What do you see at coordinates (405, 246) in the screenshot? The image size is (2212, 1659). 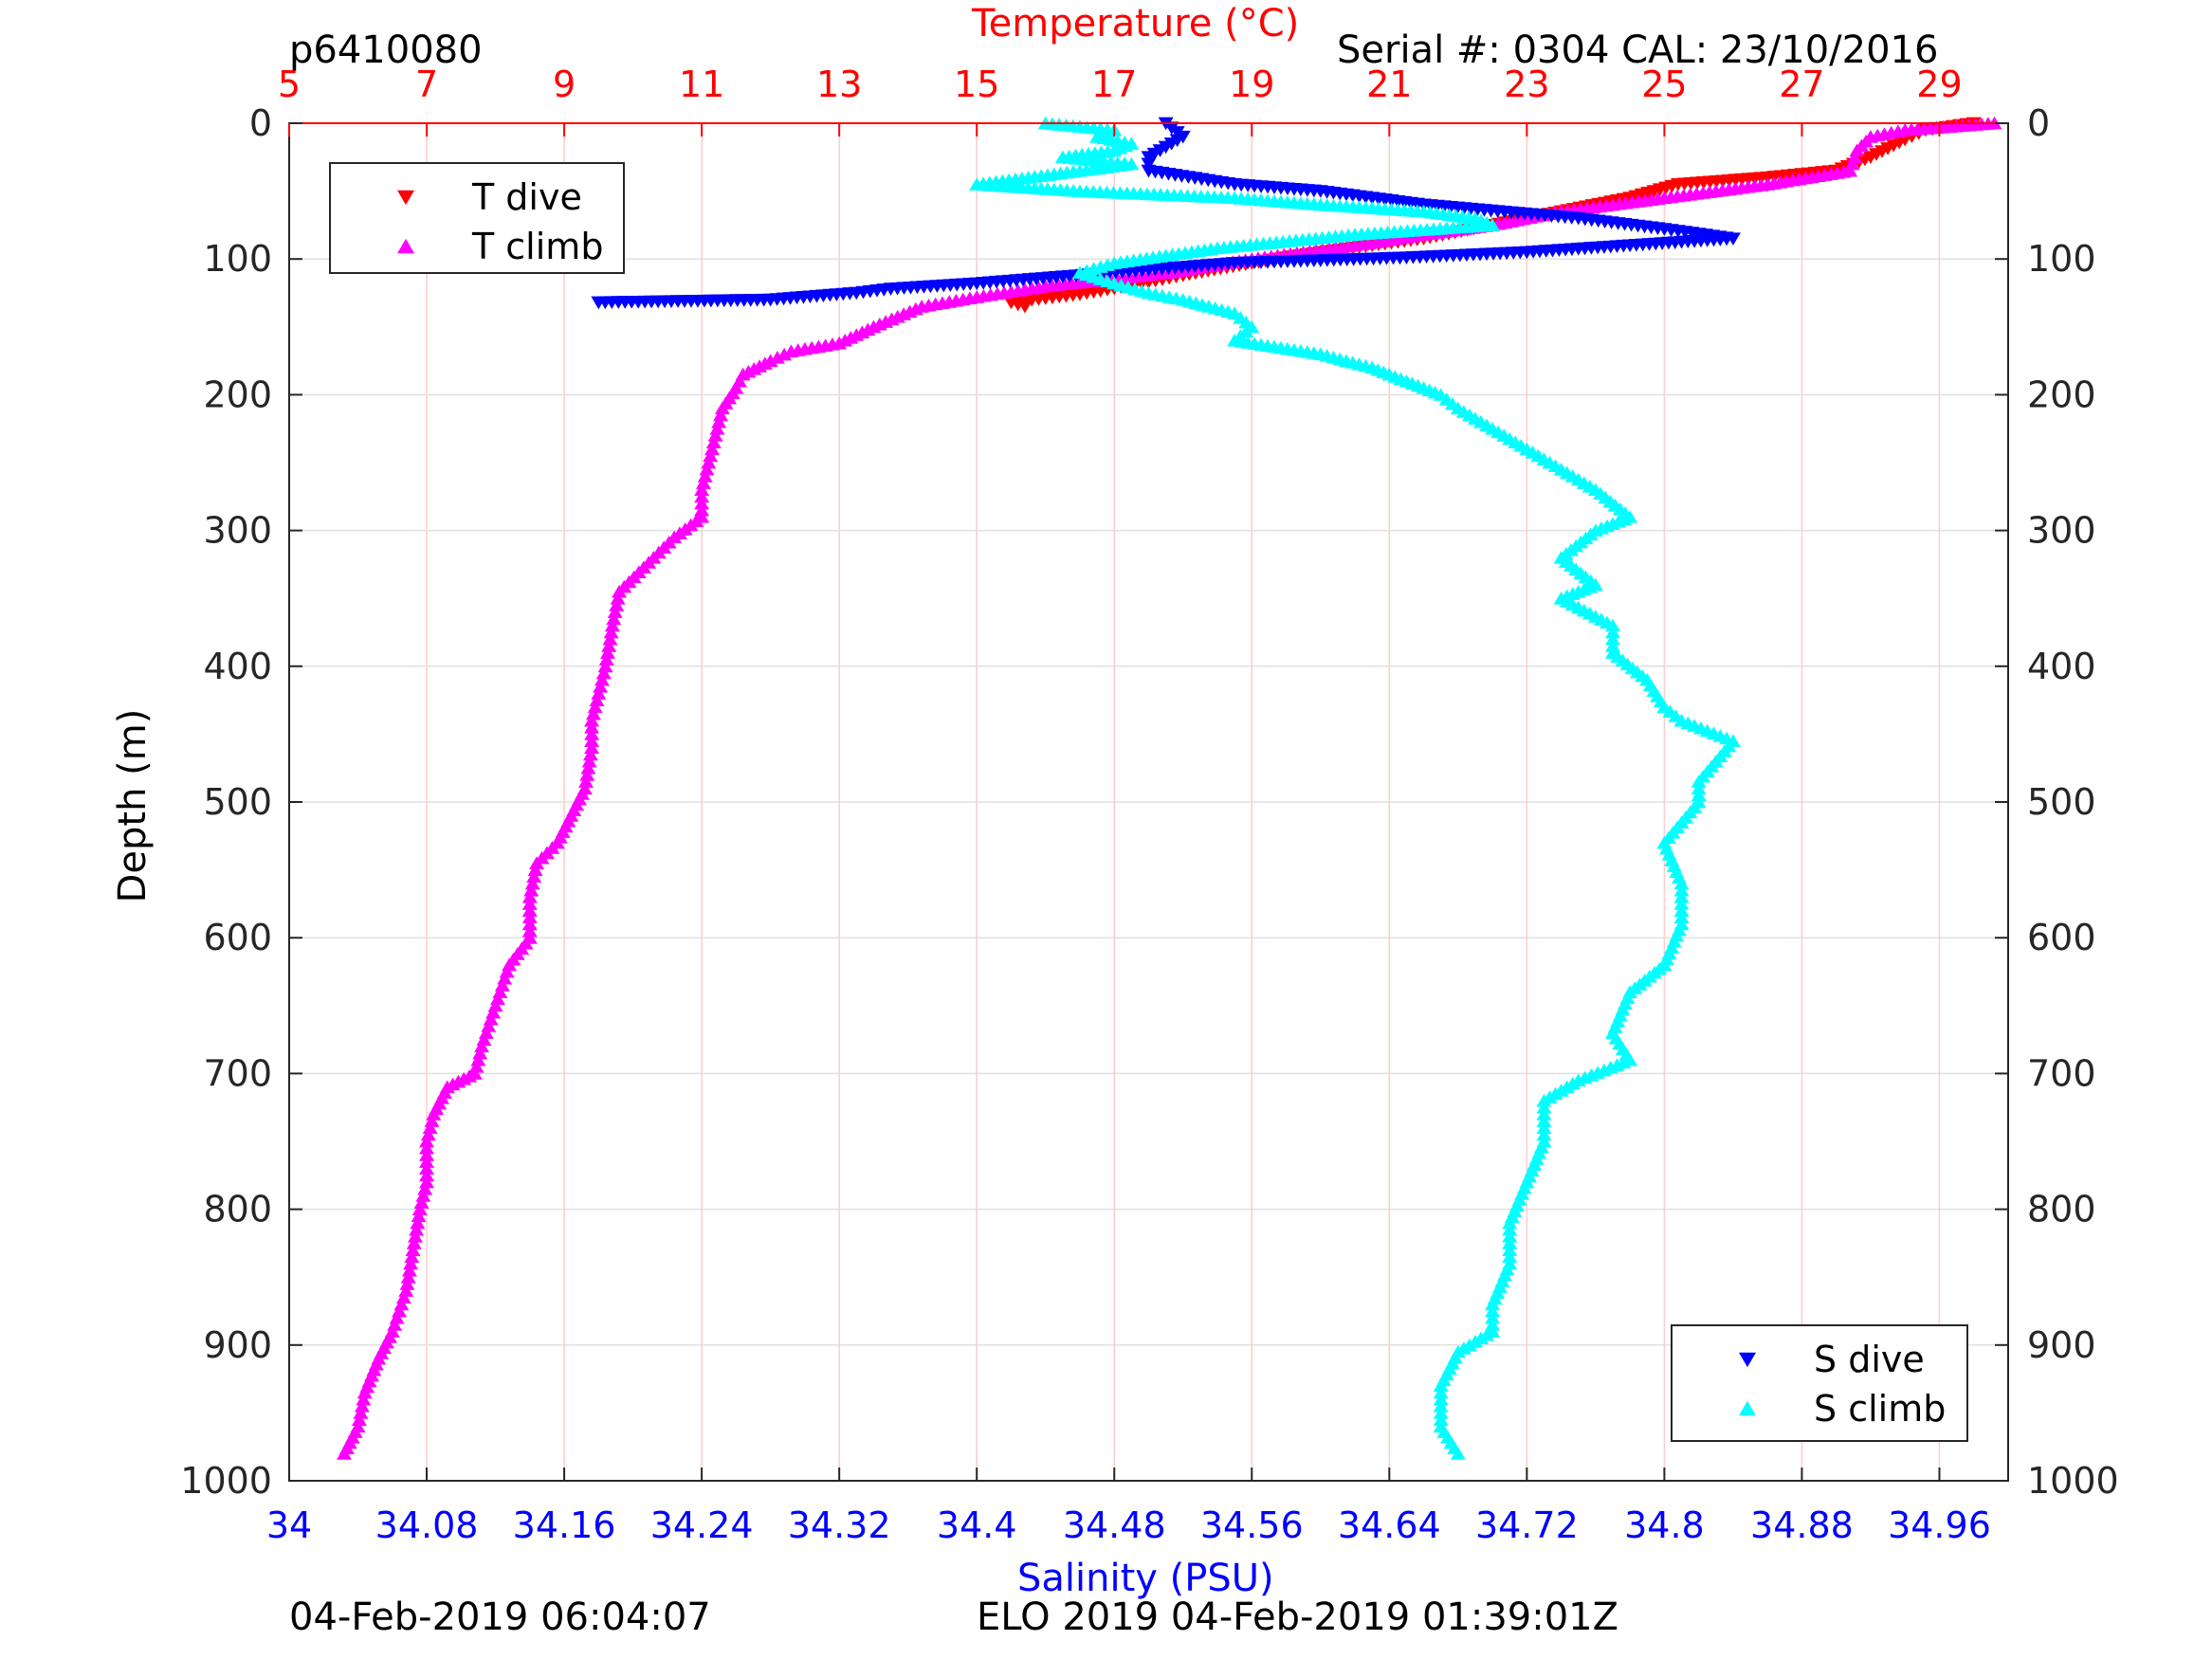 I see `legend-marker` at bounding box center [405, 246].